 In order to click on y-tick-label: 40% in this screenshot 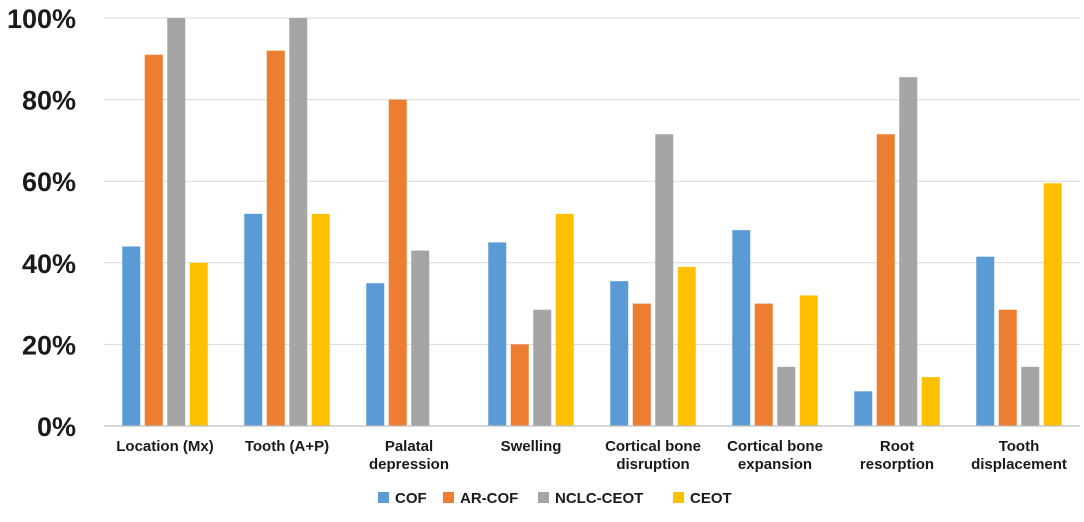, I will do `click(49, 264)`.